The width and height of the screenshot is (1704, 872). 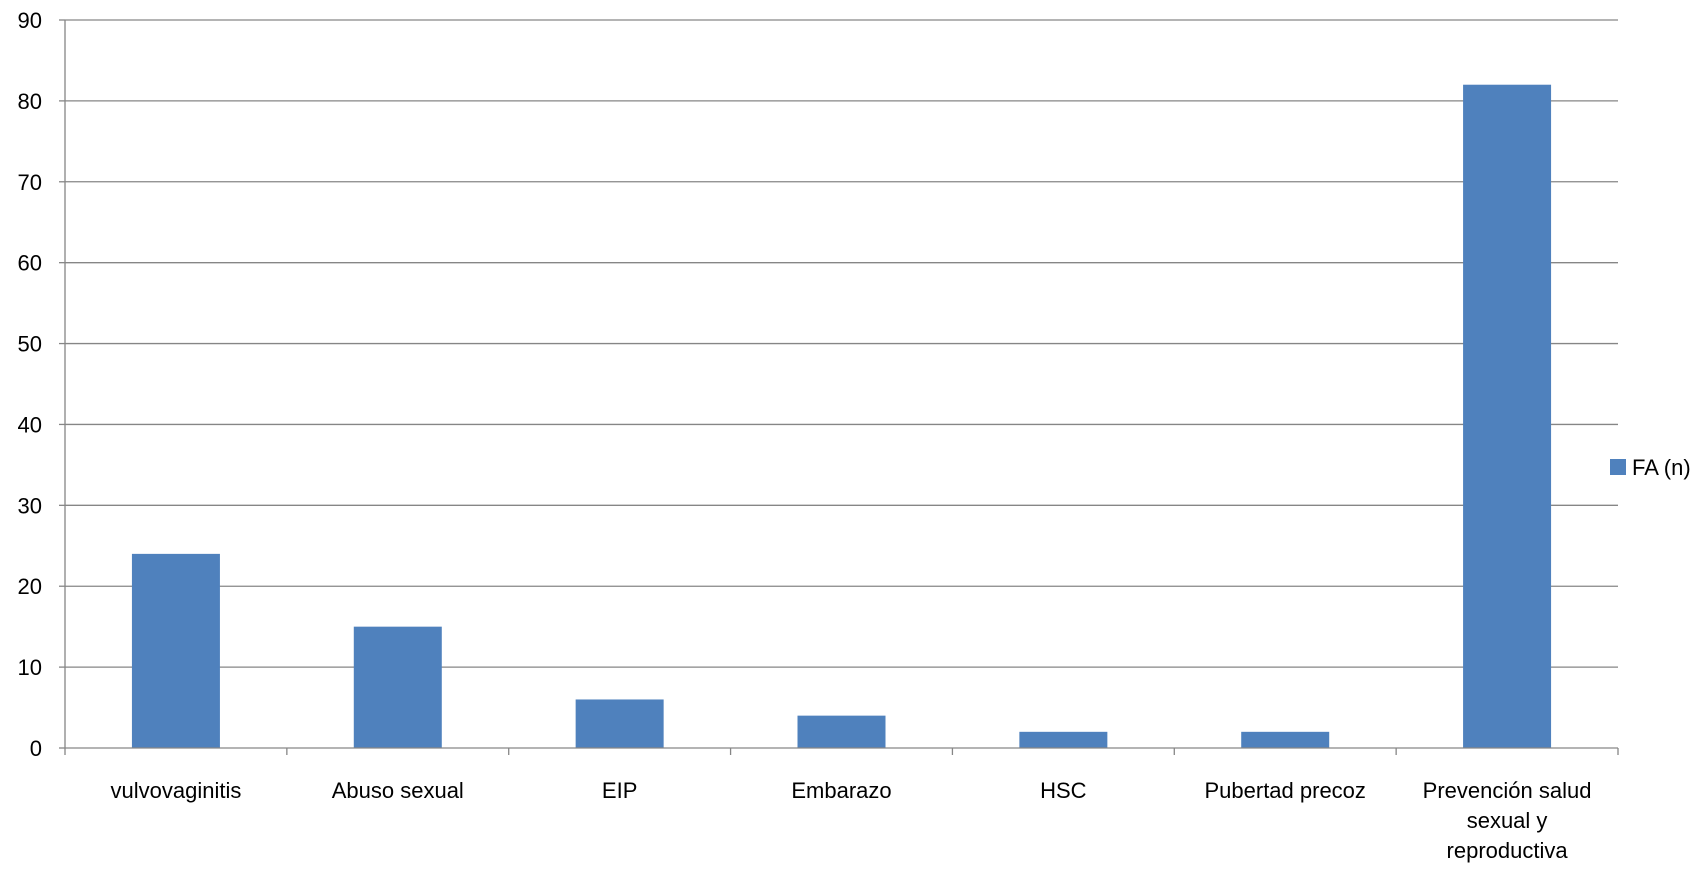 What do you see at coordinates (30, 424) in the screenshot?
I see `y-tick-label: 40` at bounding box center [30, 424].